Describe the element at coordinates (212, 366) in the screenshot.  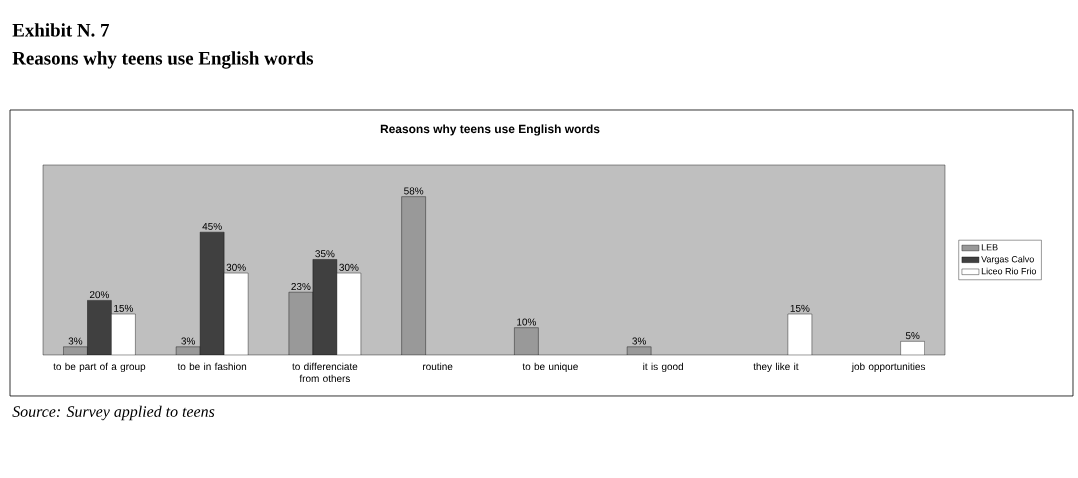
I see `x-tick-label: to be in fashion` at that location.